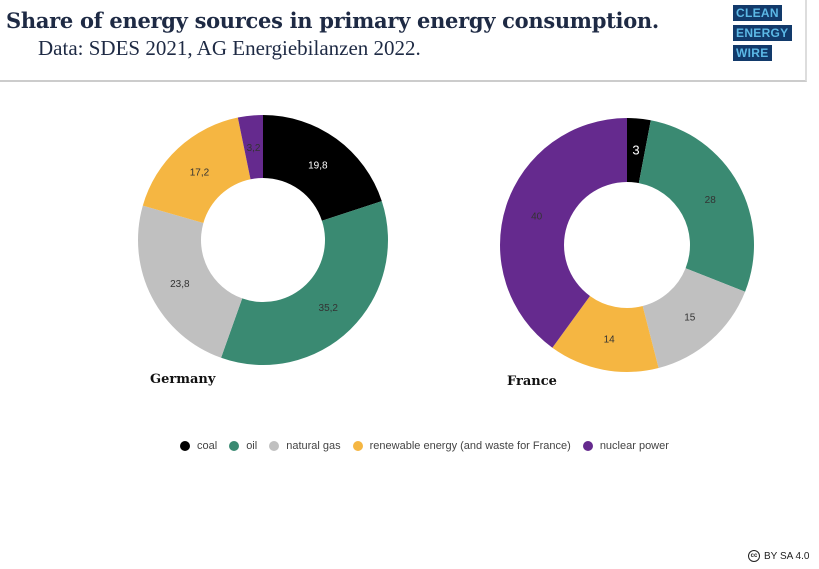 Image resolution: width=819 pixels, height=569 pixels. What do you see at coordinates (198, 446) in the screenshot?
I see `legend-item-coal: coal` at bounding box center [198, 446].